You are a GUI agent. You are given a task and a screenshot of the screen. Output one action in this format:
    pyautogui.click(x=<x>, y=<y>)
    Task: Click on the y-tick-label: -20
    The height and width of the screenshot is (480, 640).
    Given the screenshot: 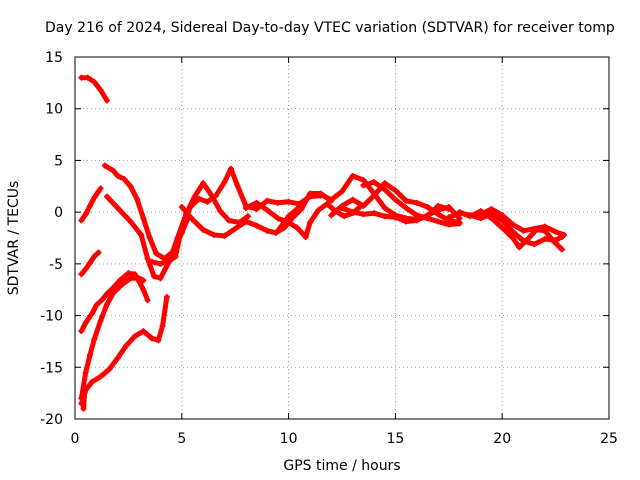 What is the action you would take?
    pyautogui.click(x=51, y=420)
    